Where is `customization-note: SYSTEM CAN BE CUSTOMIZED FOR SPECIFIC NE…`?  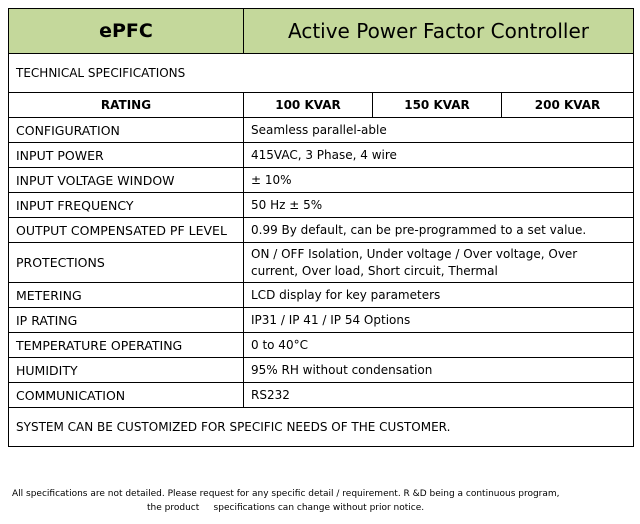
customization-note: SYSTEM CAN BE CUSTOMIZED FOR SPECIFIC NE… is located at coordinates (321, 427).